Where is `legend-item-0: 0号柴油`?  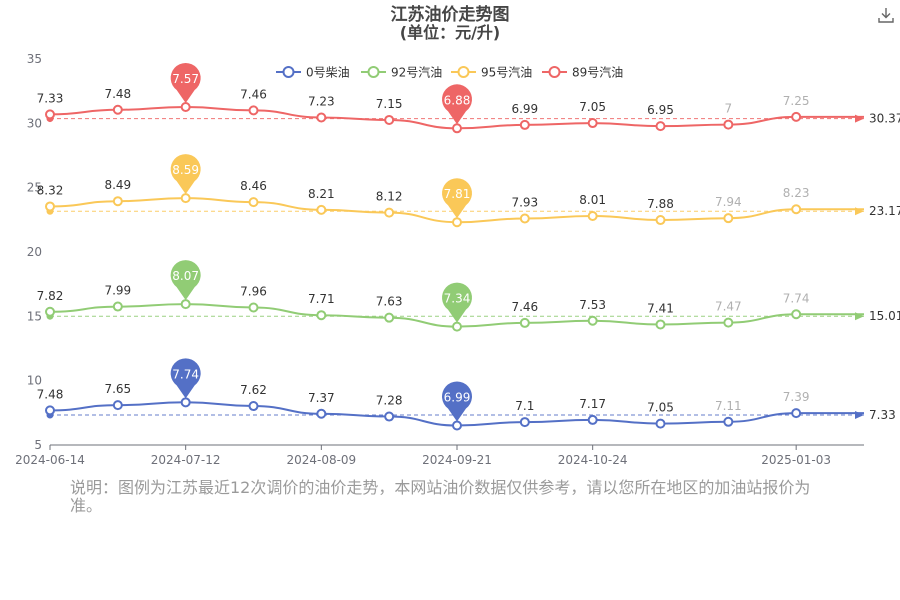
legend-item-0: 0号柴油 is located at coordinates (313, 73).